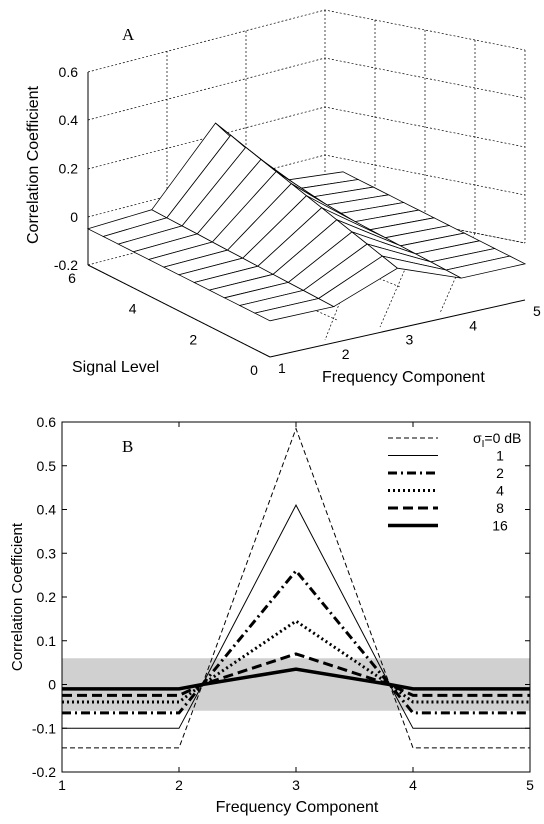 The width and height of the screenshot is (544, 824). What do you see at coordinates (47, 466) in the screenshot?
I see `y-tick-label: 0.5` at bounding box center [47, 466].